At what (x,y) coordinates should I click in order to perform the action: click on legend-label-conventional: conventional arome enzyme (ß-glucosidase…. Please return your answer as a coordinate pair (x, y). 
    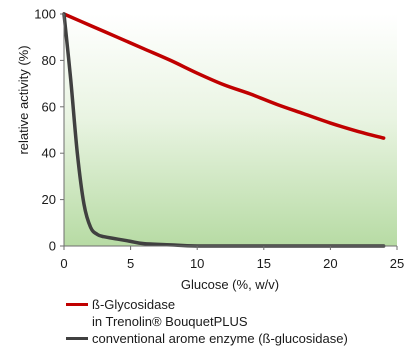
    Looking at the image, I should click on (220, 338).